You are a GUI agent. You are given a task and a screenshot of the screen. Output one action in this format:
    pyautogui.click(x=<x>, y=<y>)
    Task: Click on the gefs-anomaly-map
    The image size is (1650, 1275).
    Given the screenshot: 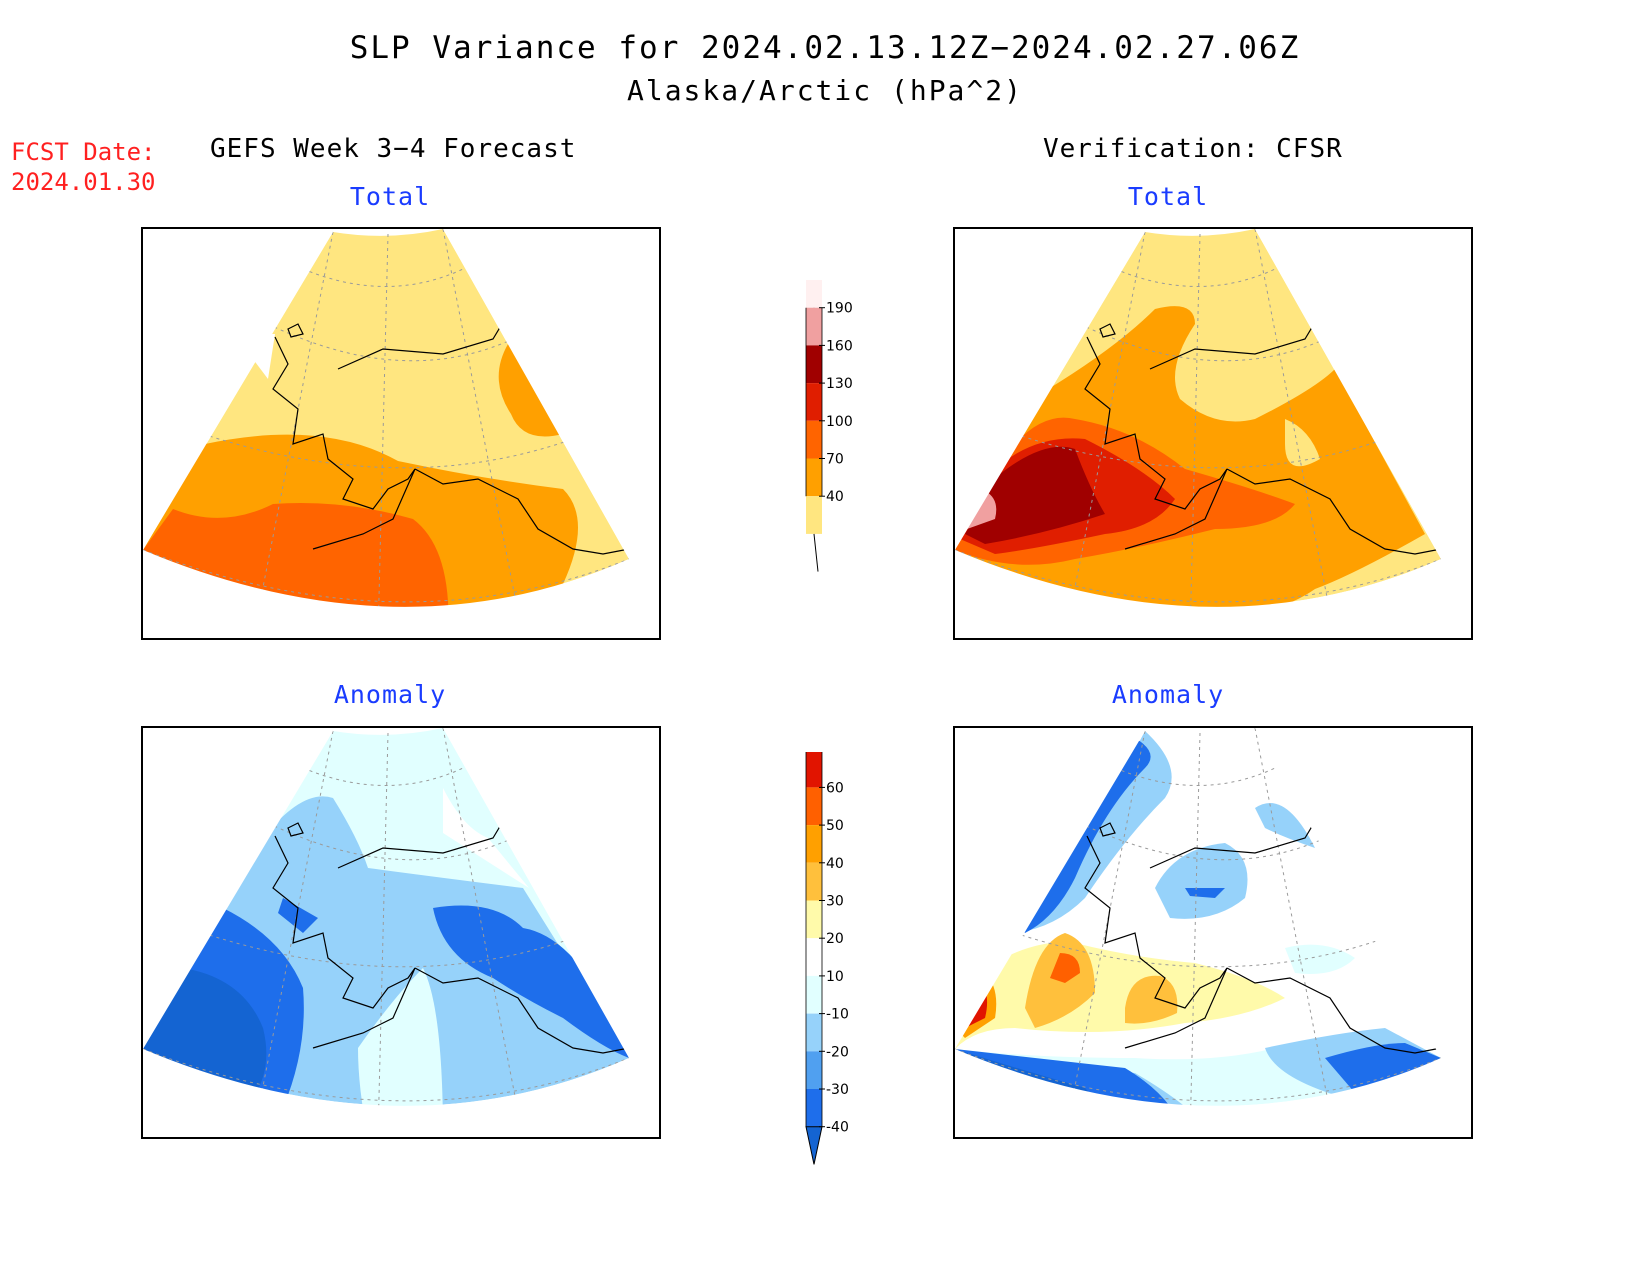 What is the action you would take?
    pyautogui.click(x=401, y=932)
    